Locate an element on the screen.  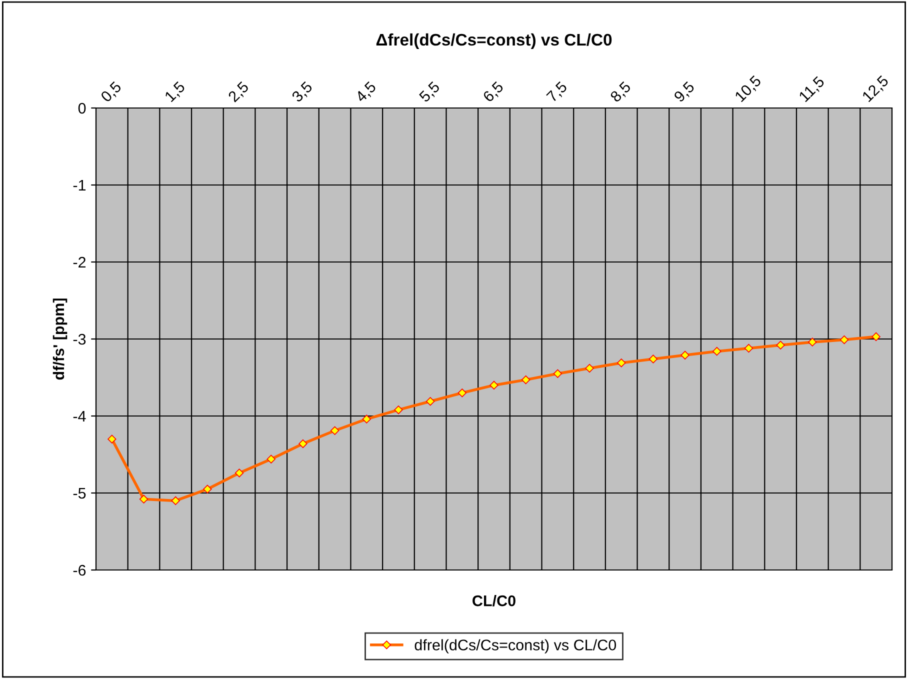
y-tick-label: -5 is located at coordinates (79, 493).